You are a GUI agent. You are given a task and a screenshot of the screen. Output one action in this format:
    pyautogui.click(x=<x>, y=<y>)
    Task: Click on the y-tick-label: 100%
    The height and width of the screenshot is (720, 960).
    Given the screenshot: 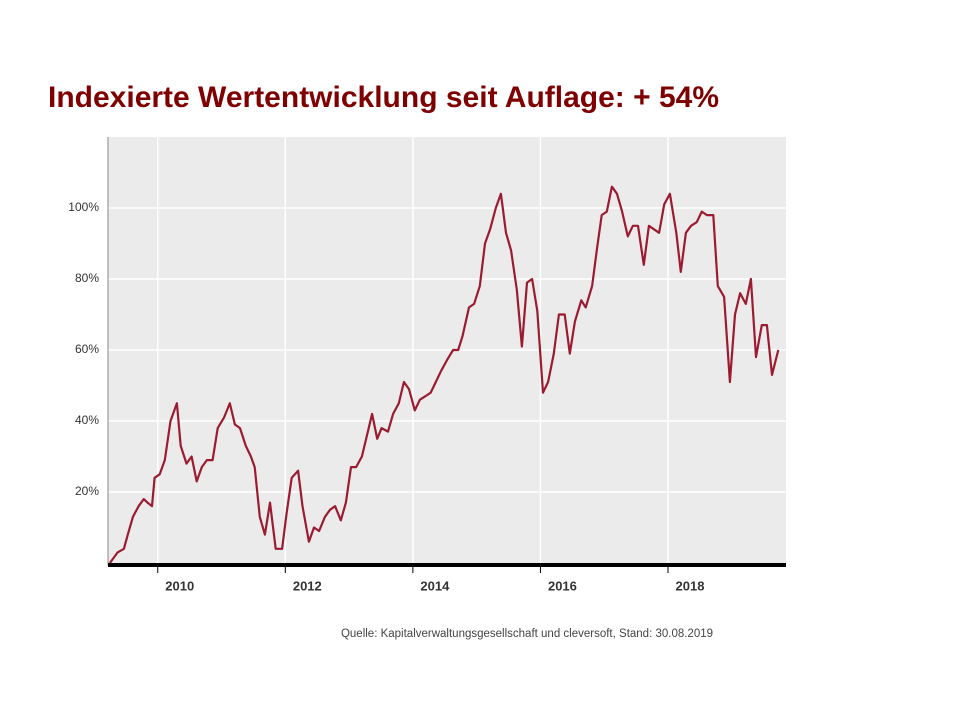 What is the action you would take?
    pyautogui.click(x=83, y=207)
    